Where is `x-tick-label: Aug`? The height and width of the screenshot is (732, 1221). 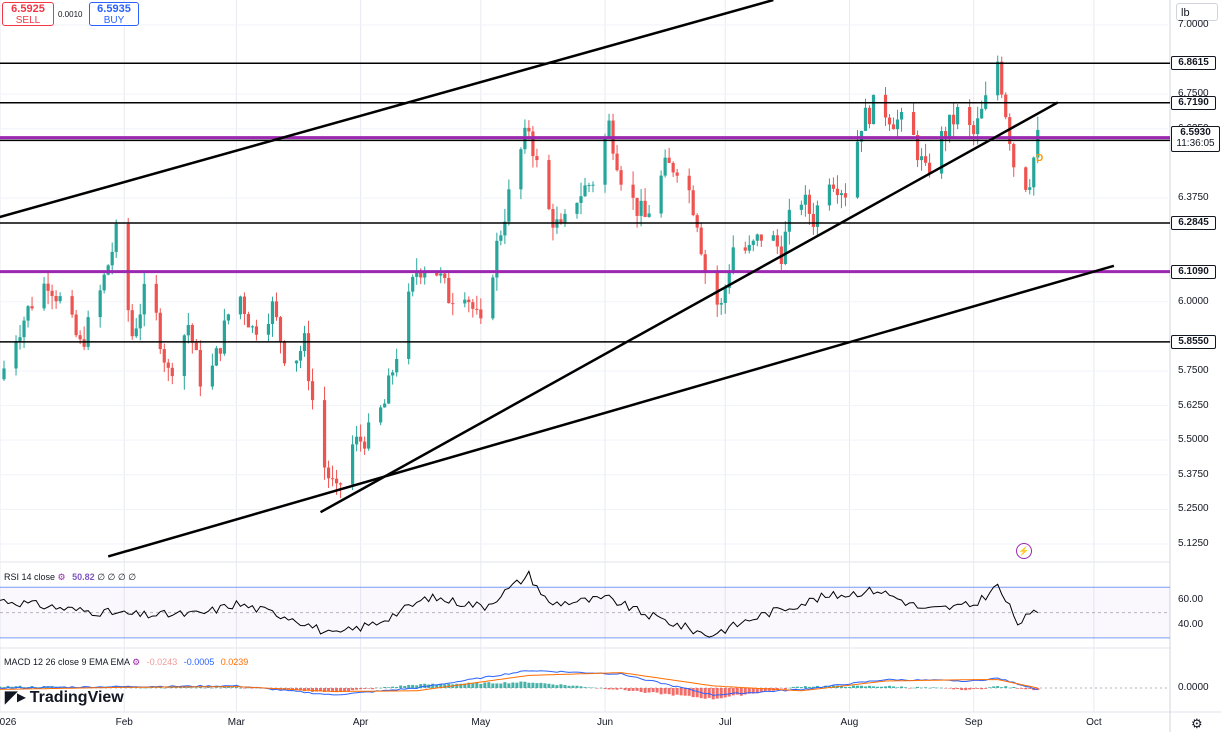
x-tick-label: Aug is located at coordinates (849, 722).